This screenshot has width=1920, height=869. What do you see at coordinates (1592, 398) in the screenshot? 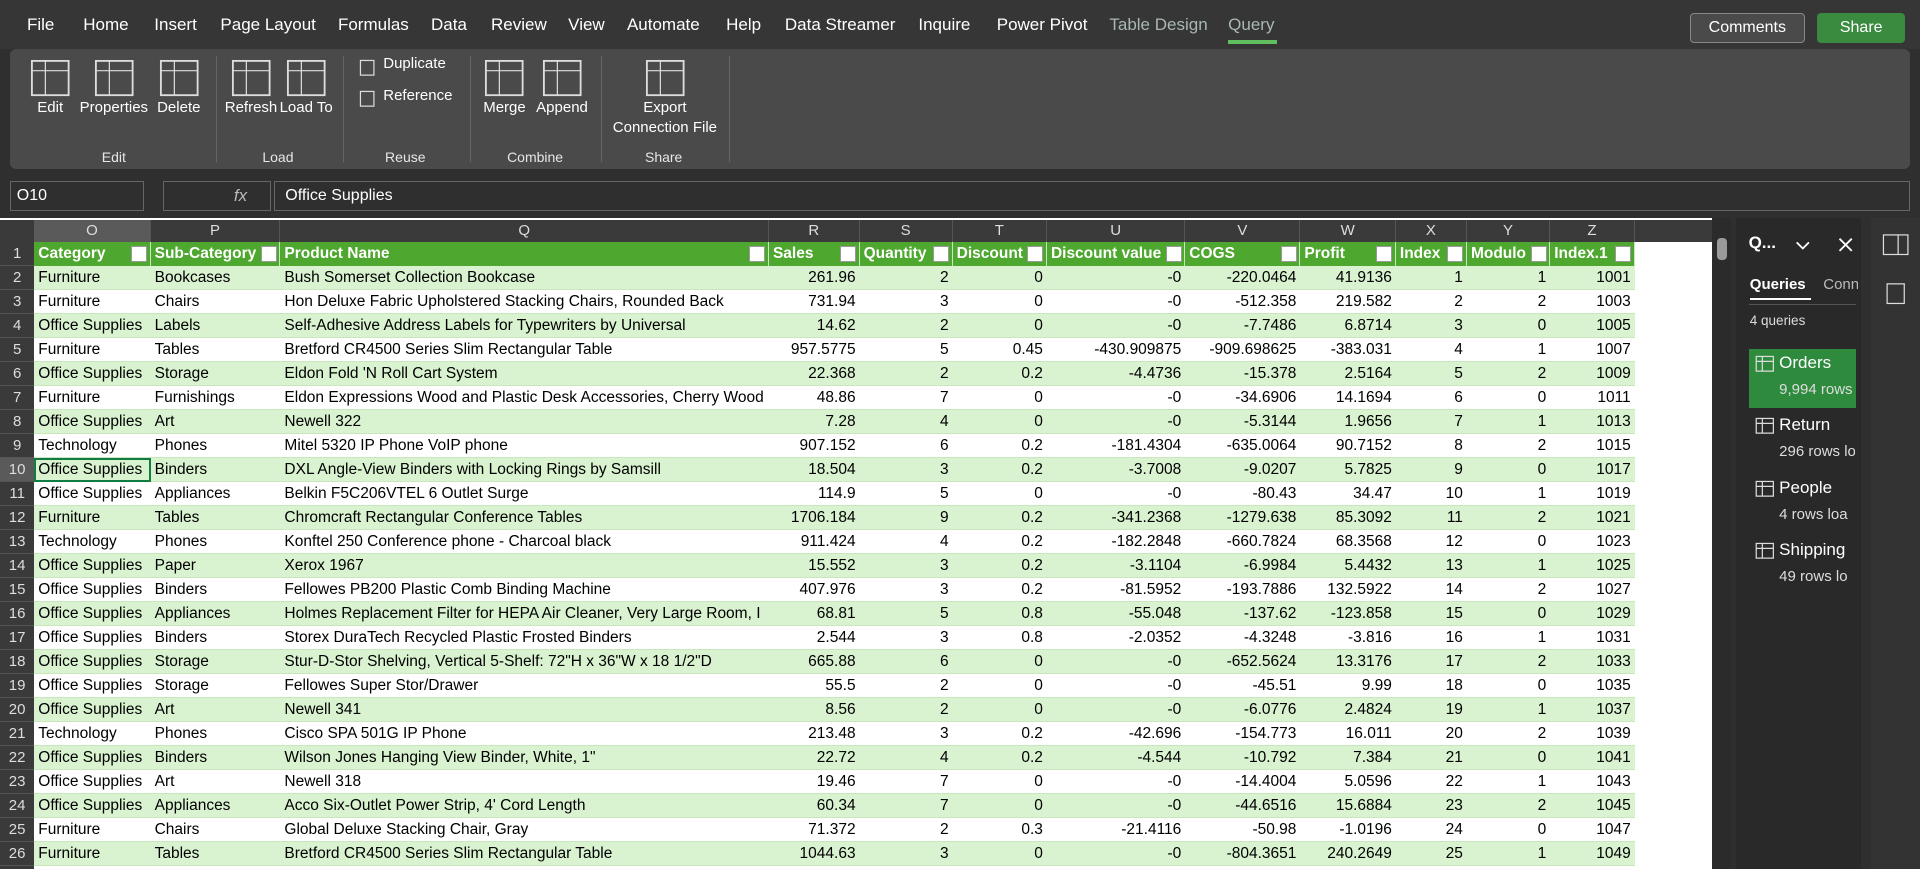
I see `table-cell: 1011` at bounding box center [1592, 398].